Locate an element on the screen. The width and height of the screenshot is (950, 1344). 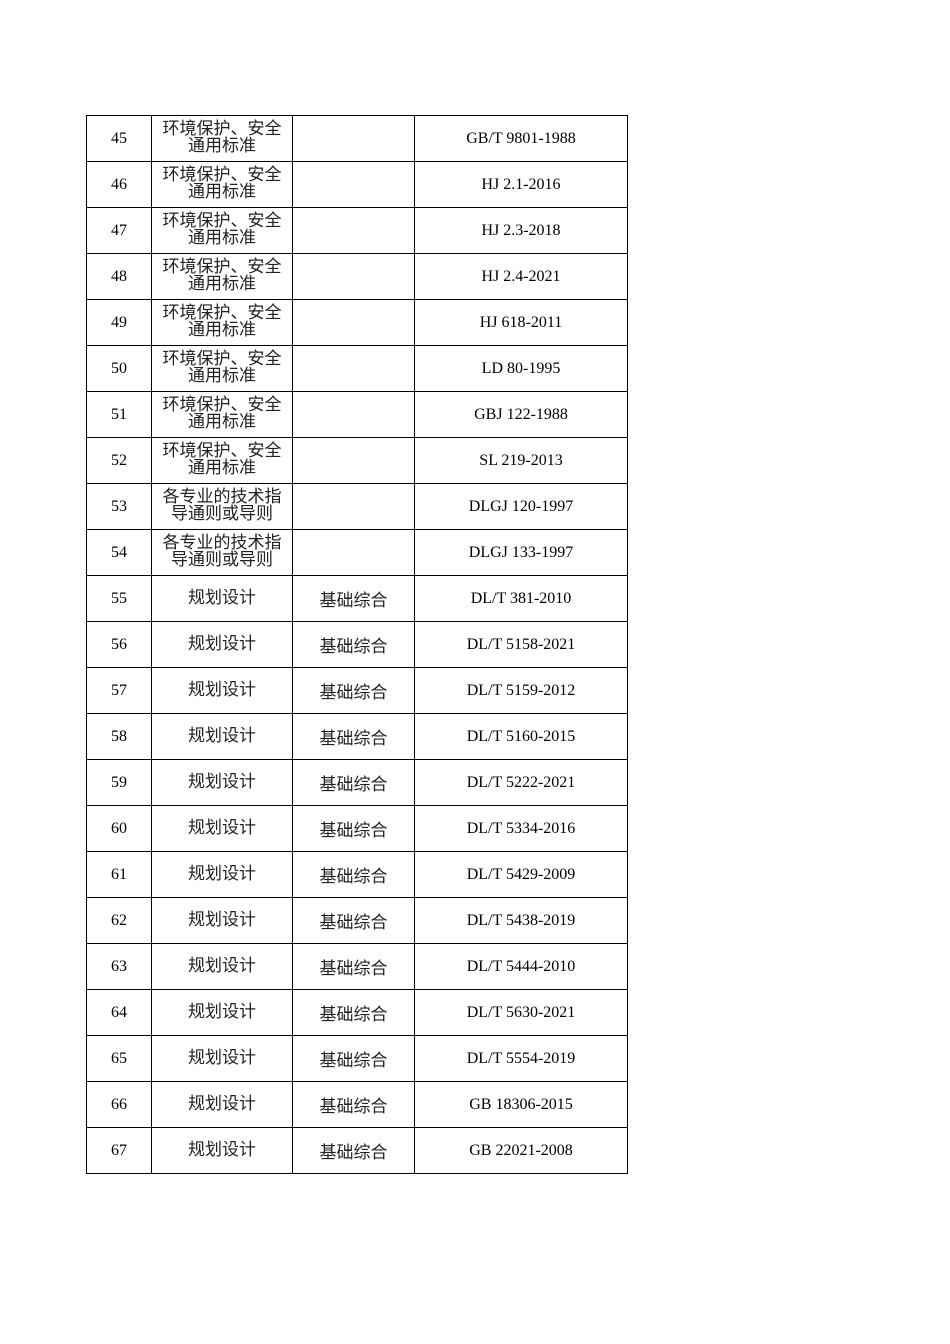
row-number-text: 48 is located at coordinates (119, 276).